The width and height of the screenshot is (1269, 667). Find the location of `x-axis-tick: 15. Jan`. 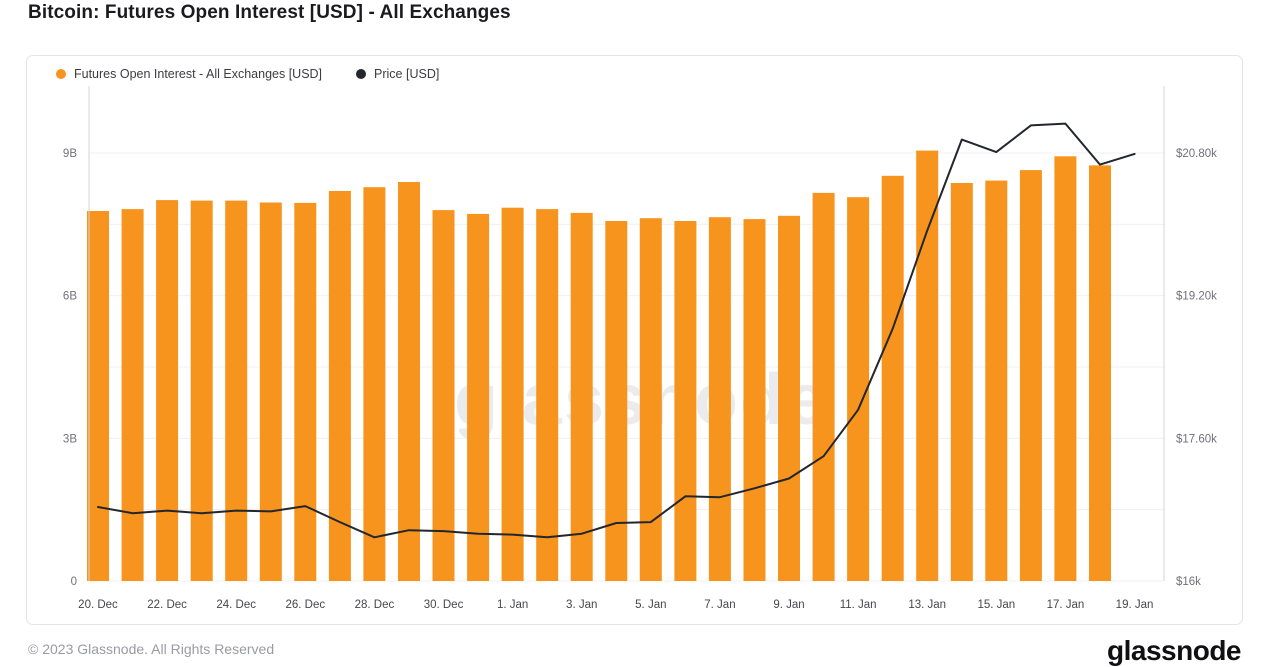

x-axis-tick: 15. Jan is located at coordinates (996, 605).